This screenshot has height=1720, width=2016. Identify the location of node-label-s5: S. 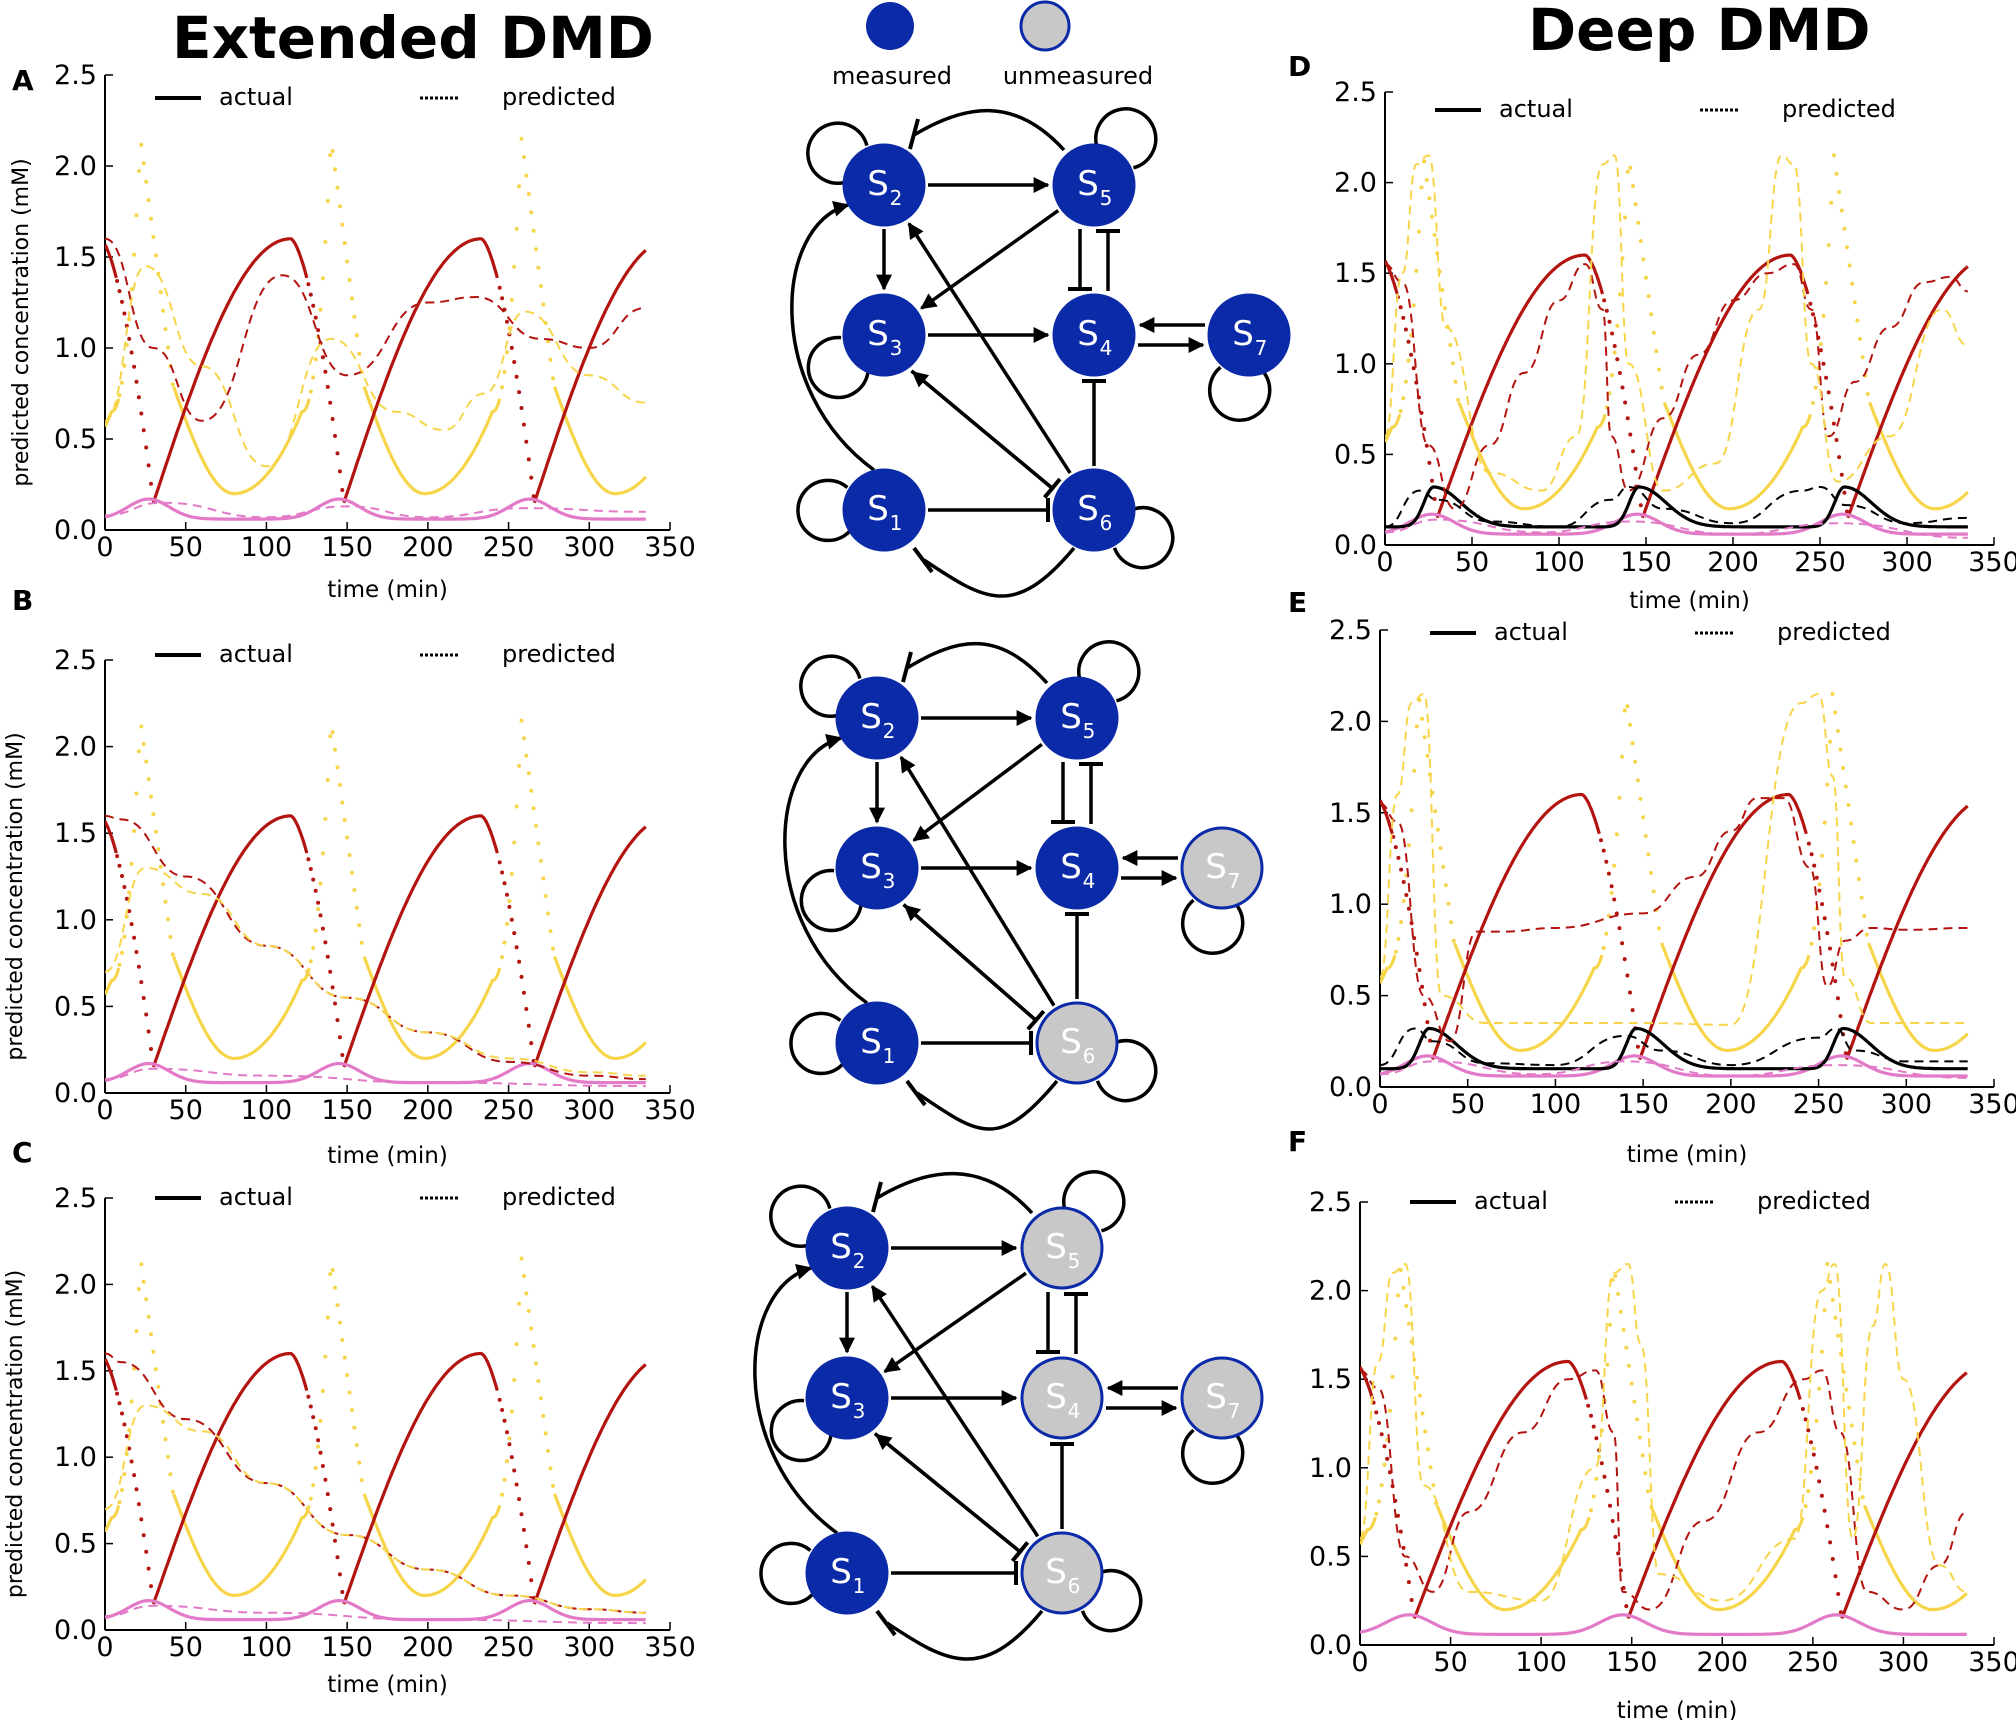
(1056, 1247).